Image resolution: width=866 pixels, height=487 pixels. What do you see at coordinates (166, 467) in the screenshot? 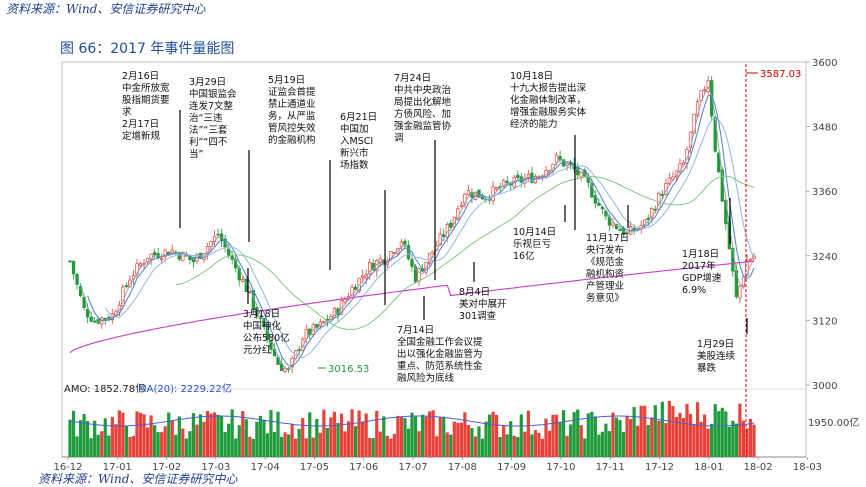
I see `x-tick-label: 17-02` at bounding box center [166, 467].